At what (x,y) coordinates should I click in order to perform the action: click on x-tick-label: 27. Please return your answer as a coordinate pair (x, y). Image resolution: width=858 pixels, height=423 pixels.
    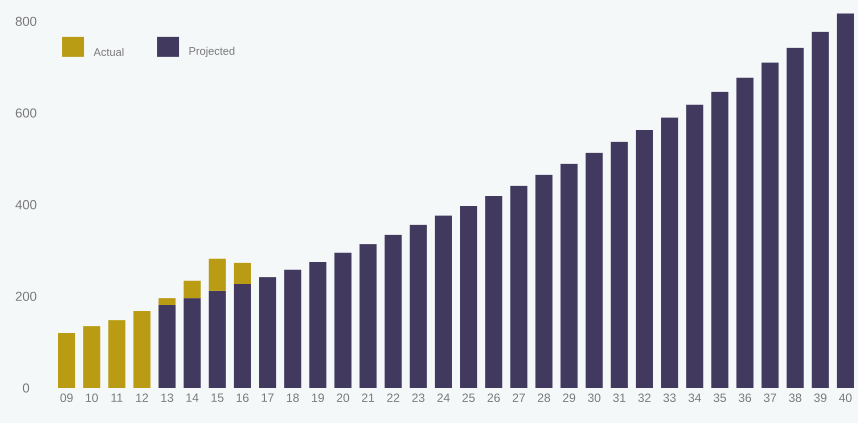
    Looking at the image, I should click on (518, 398).